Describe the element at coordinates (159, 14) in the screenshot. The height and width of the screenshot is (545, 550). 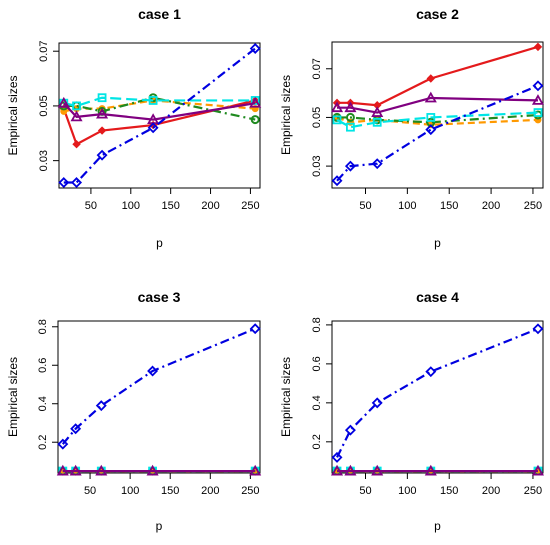
I see `chart-title: case 1` at that location.